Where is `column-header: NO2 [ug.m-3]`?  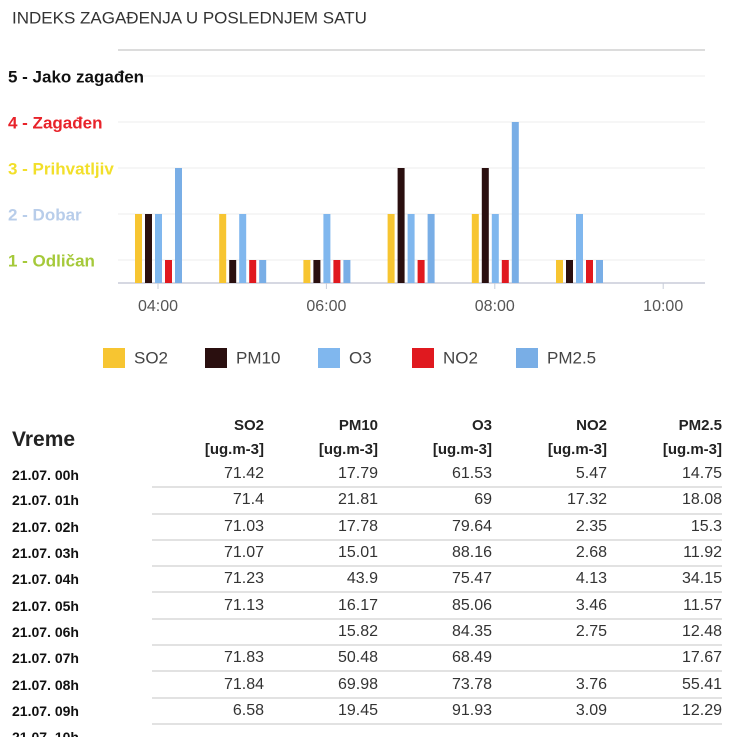
column-header: NO2 [ug.m-3] is located at coordinates (549, 438).